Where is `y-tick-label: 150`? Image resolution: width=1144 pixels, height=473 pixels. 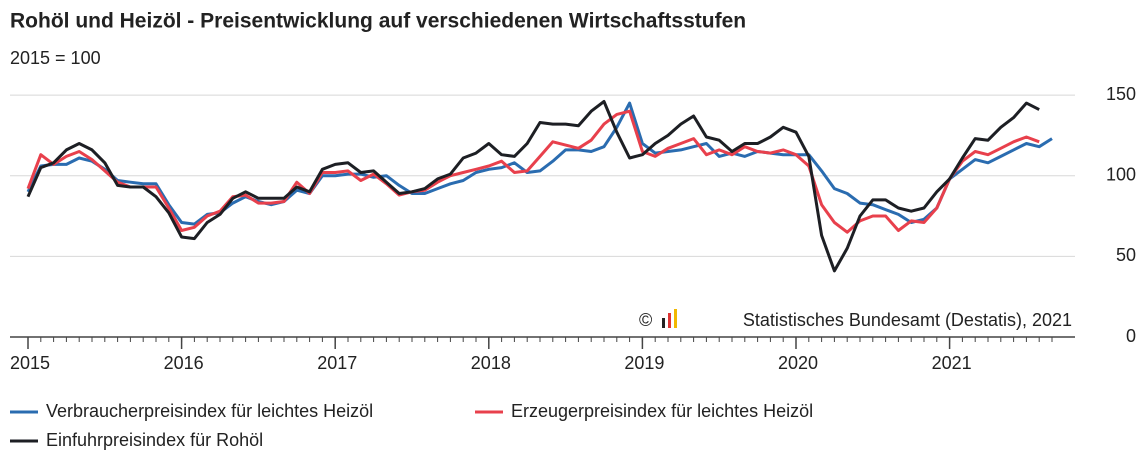
y-tick-label: 150 is located at coordinates (1121, 94).